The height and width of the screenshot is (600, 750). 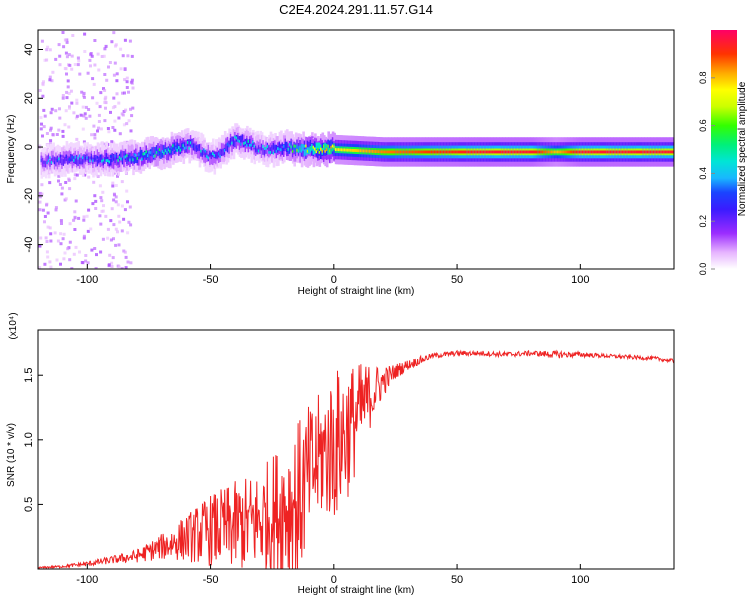 What do you see at coordinates (211, 280) in the screenshot?
I see `x-tick-label: -50` at bounding box center [211, 280].